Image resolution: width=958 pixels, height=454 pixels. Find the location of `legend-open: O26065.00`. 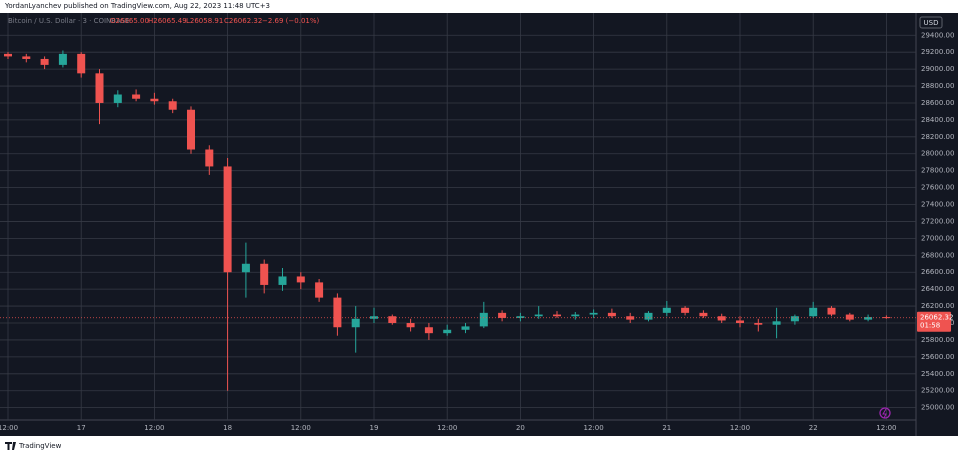

legend-open: O26065.00 is located at coordinates (129, 21).